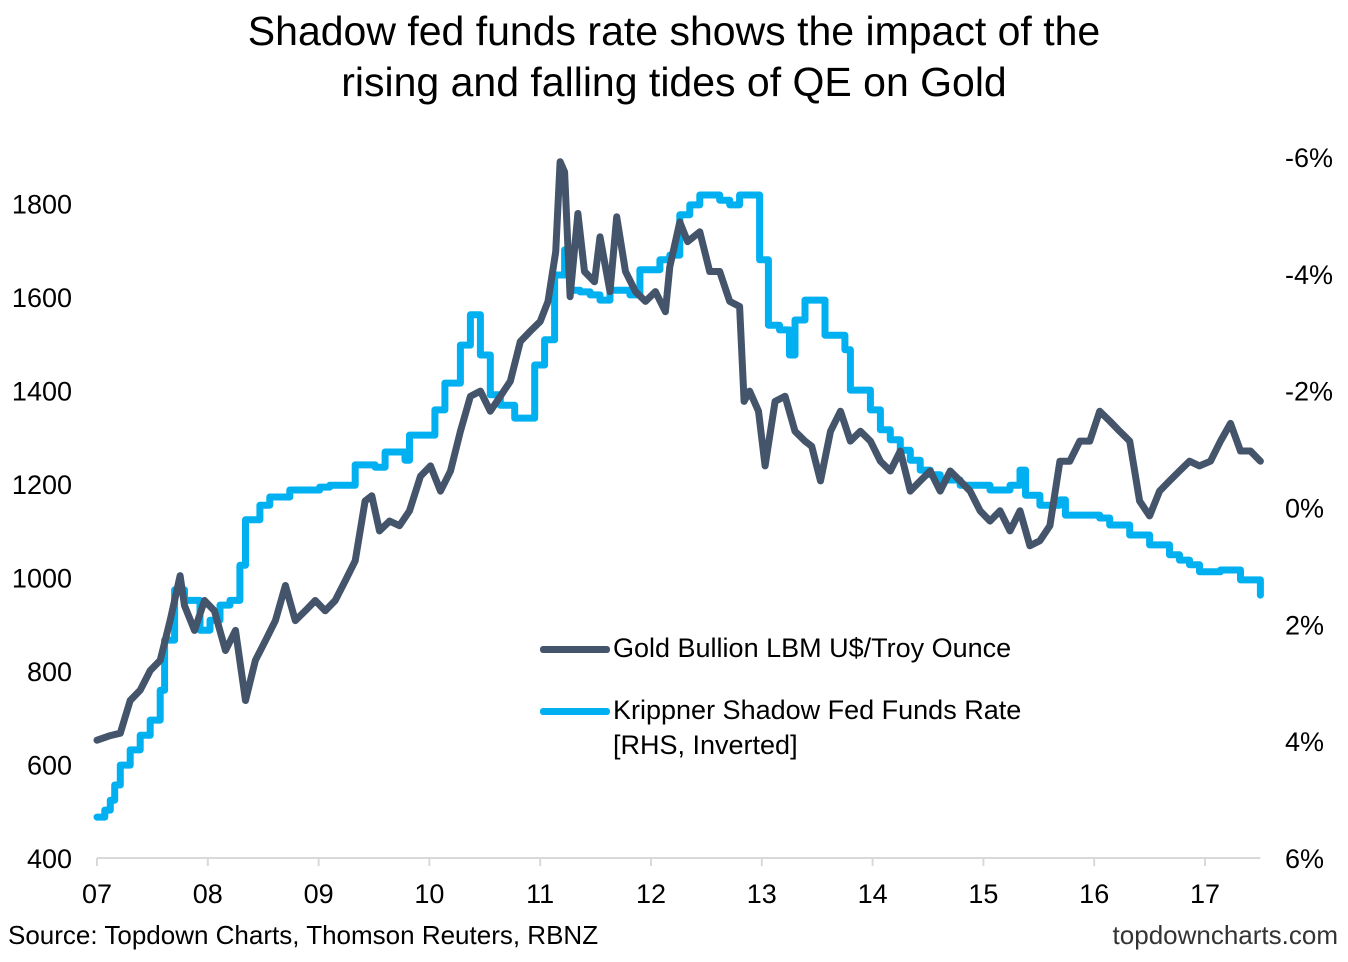 The height and width of the screenshot is (962, 1348). Describe the element at coordinates (674, 82) in the screenshot. I see `title-line-2: rising and falling tides of QE on Gold` at that location.